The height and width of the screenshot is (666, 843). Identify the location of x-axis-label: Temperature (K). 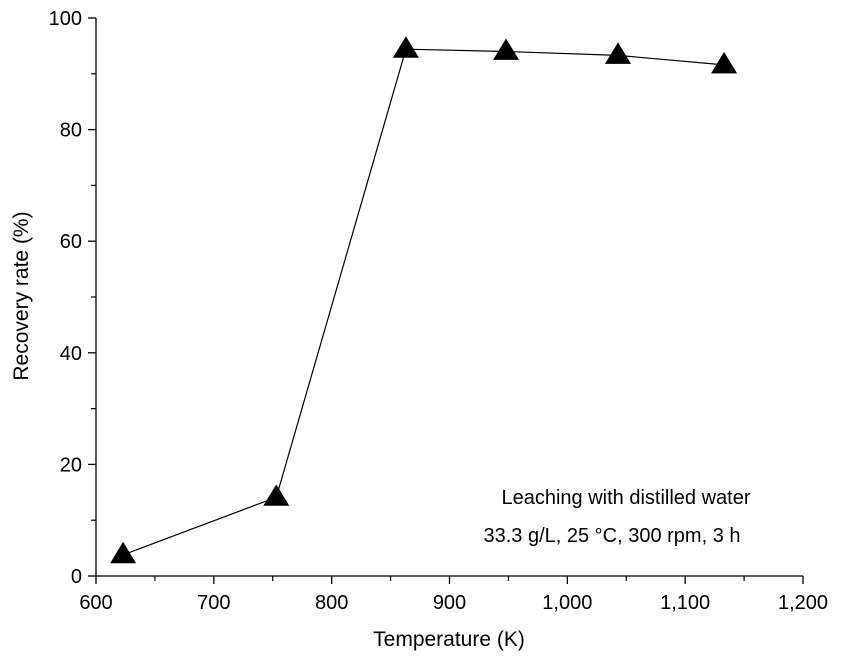
(449, 639).